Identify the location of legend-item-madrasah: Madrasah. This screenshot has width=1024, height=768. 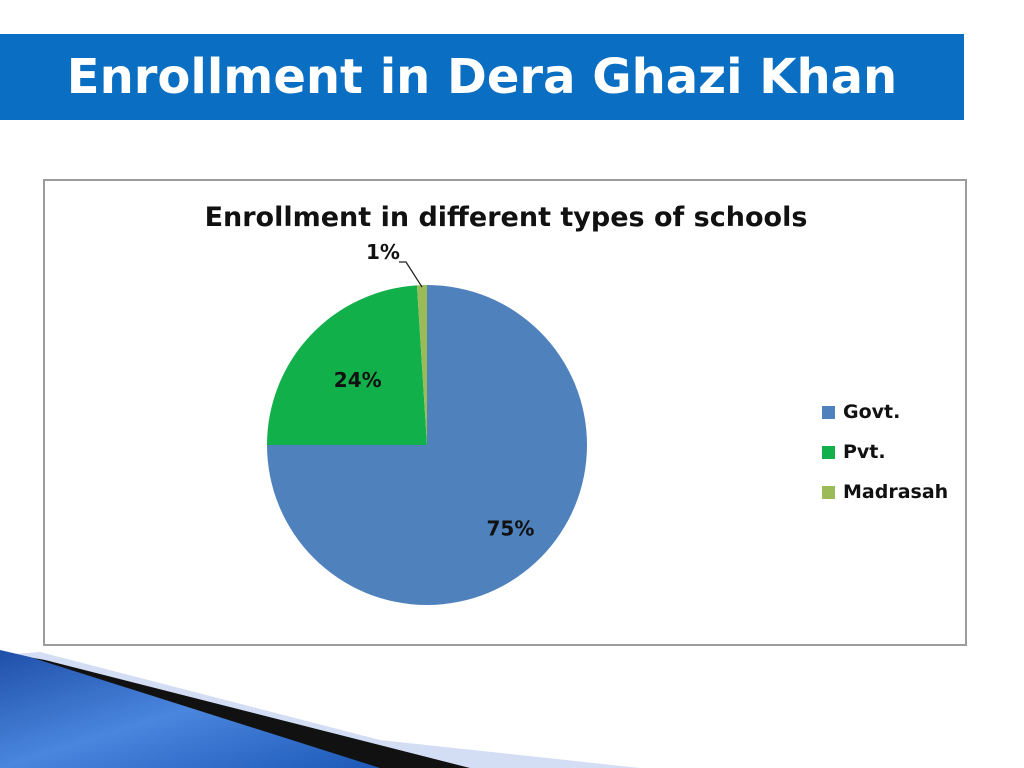
(885, 492).